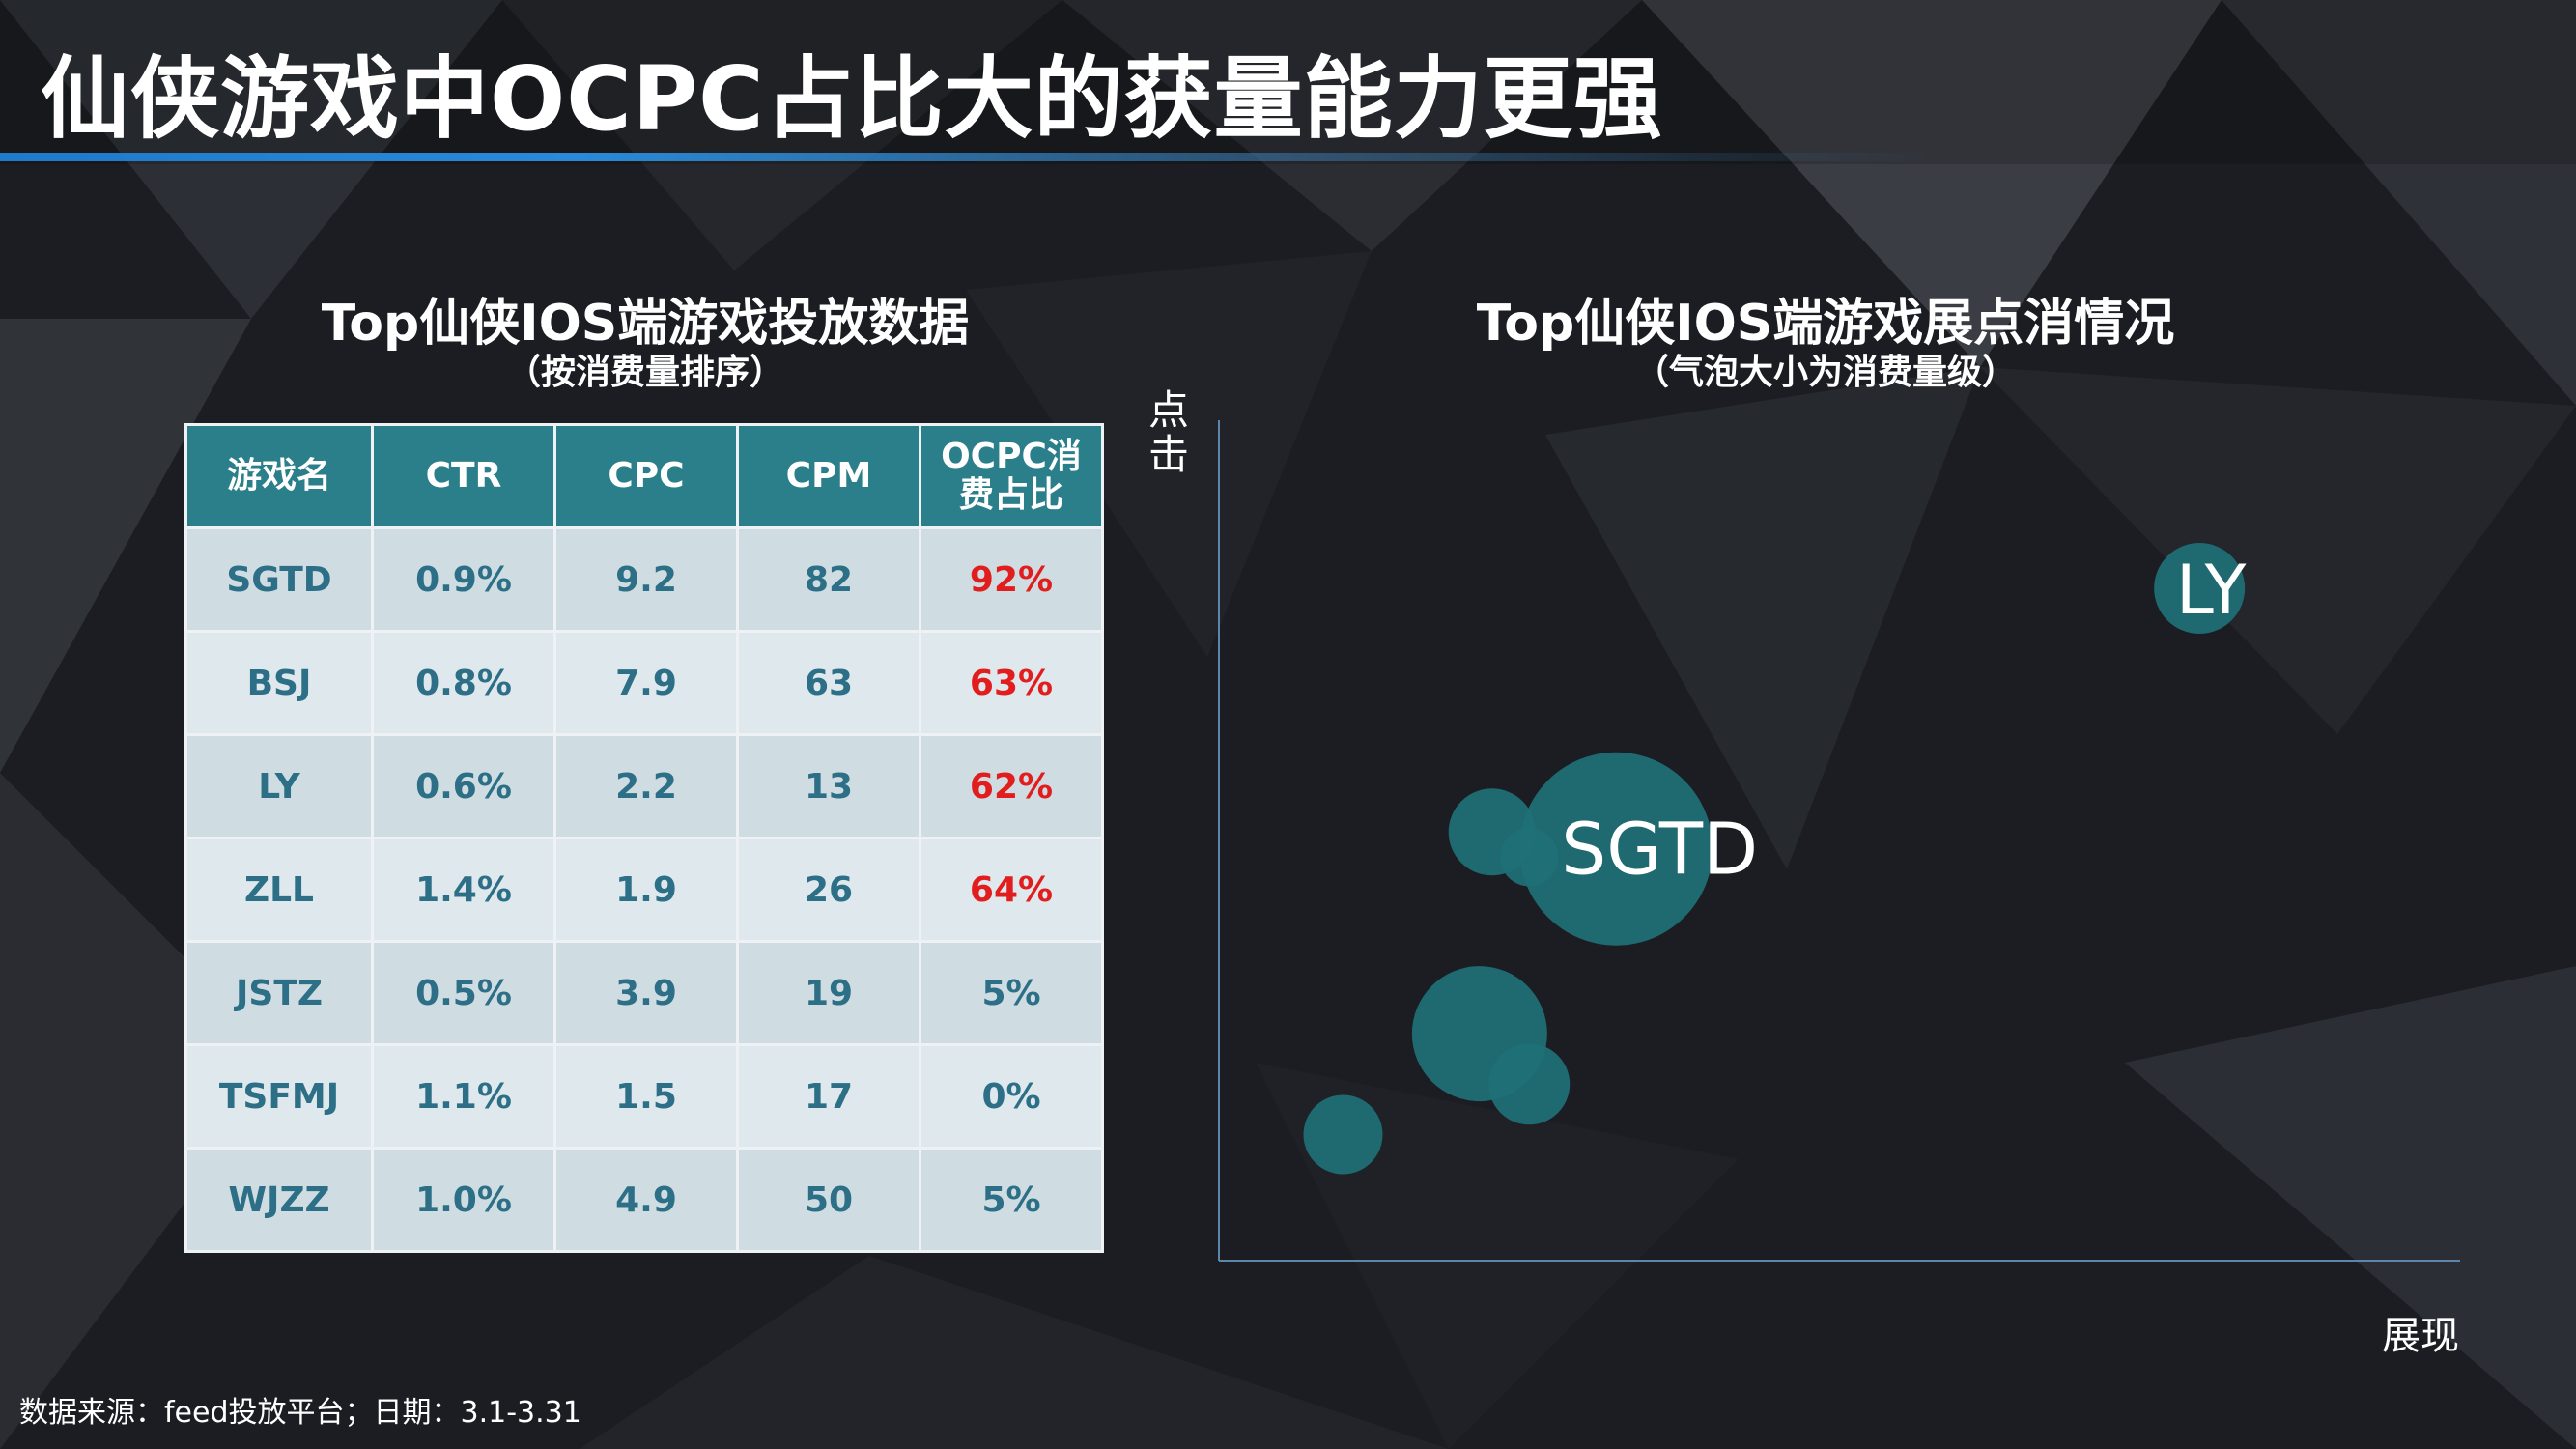 This screenshot has width=2576, height=1449. I want to click on title-underline, so click(966, 157).